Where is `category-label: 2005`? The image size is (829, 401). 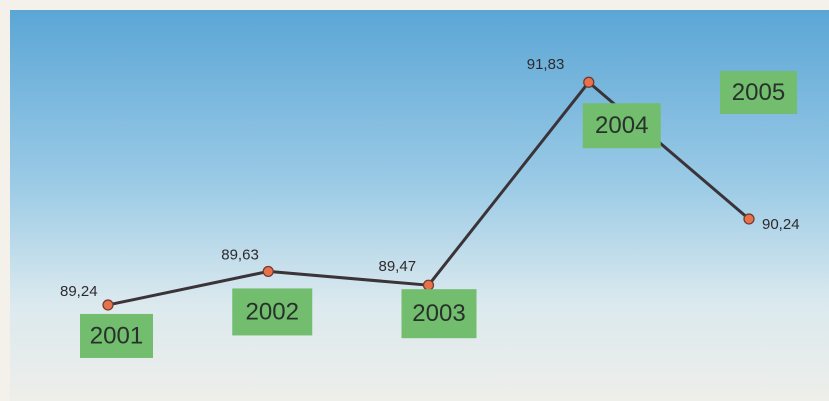
category-label: 2005 is located at coordinates (758, 92).